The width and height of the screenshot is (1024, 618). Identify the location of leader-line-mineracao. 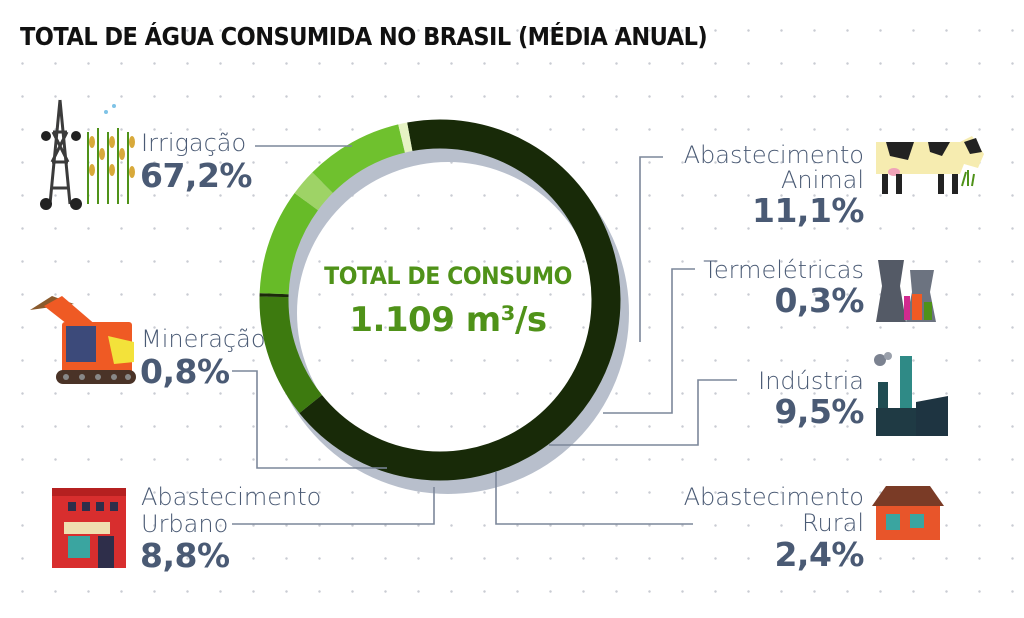
(309, 419).